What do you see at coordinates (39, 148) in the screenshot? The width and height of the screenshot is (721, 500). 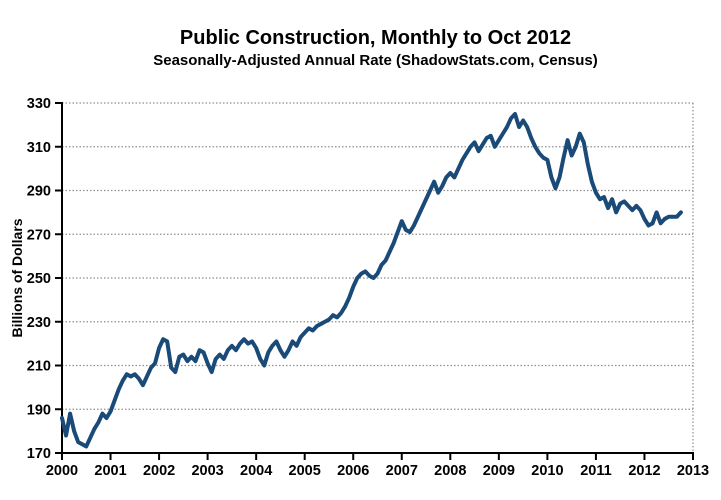 I see `y-tick-label: 310` at bounding box center [39, 148].